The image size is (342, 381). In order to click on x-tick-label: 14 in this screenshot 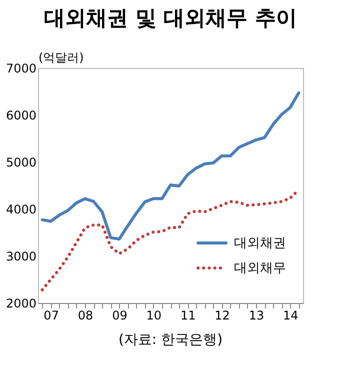, I will do `click(290, 315)`.